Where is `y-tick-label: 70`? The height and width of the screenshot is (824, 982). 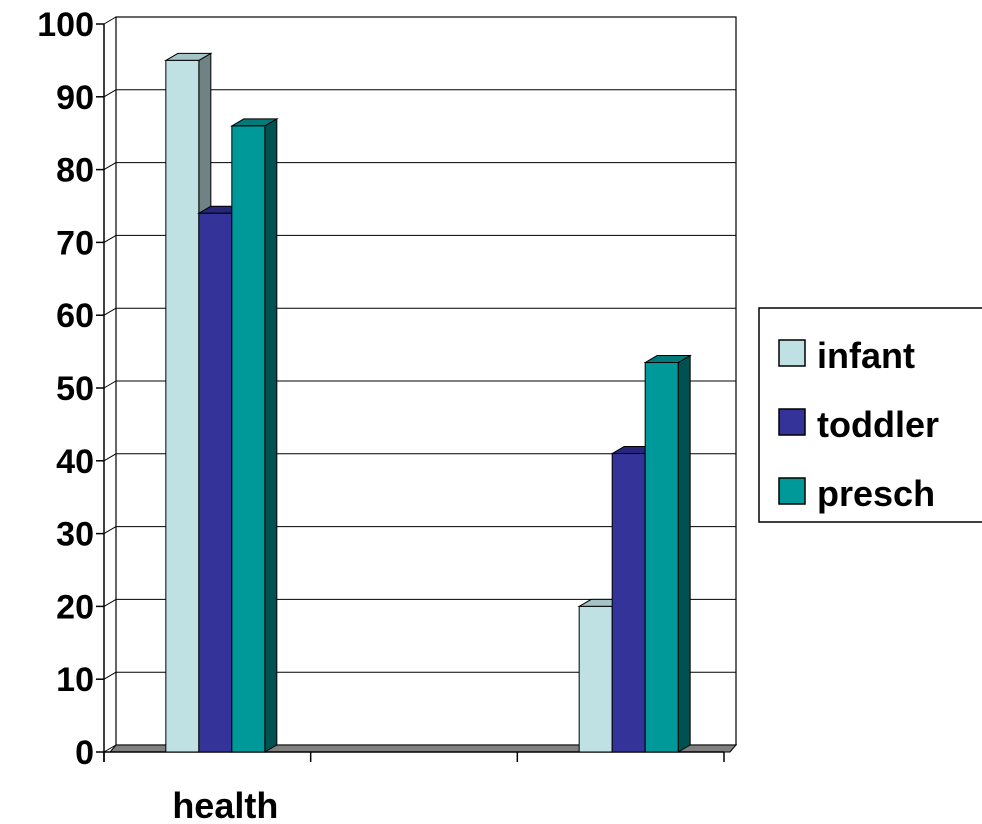 y-tick-label: 70 is located at coordinates (75, 243).